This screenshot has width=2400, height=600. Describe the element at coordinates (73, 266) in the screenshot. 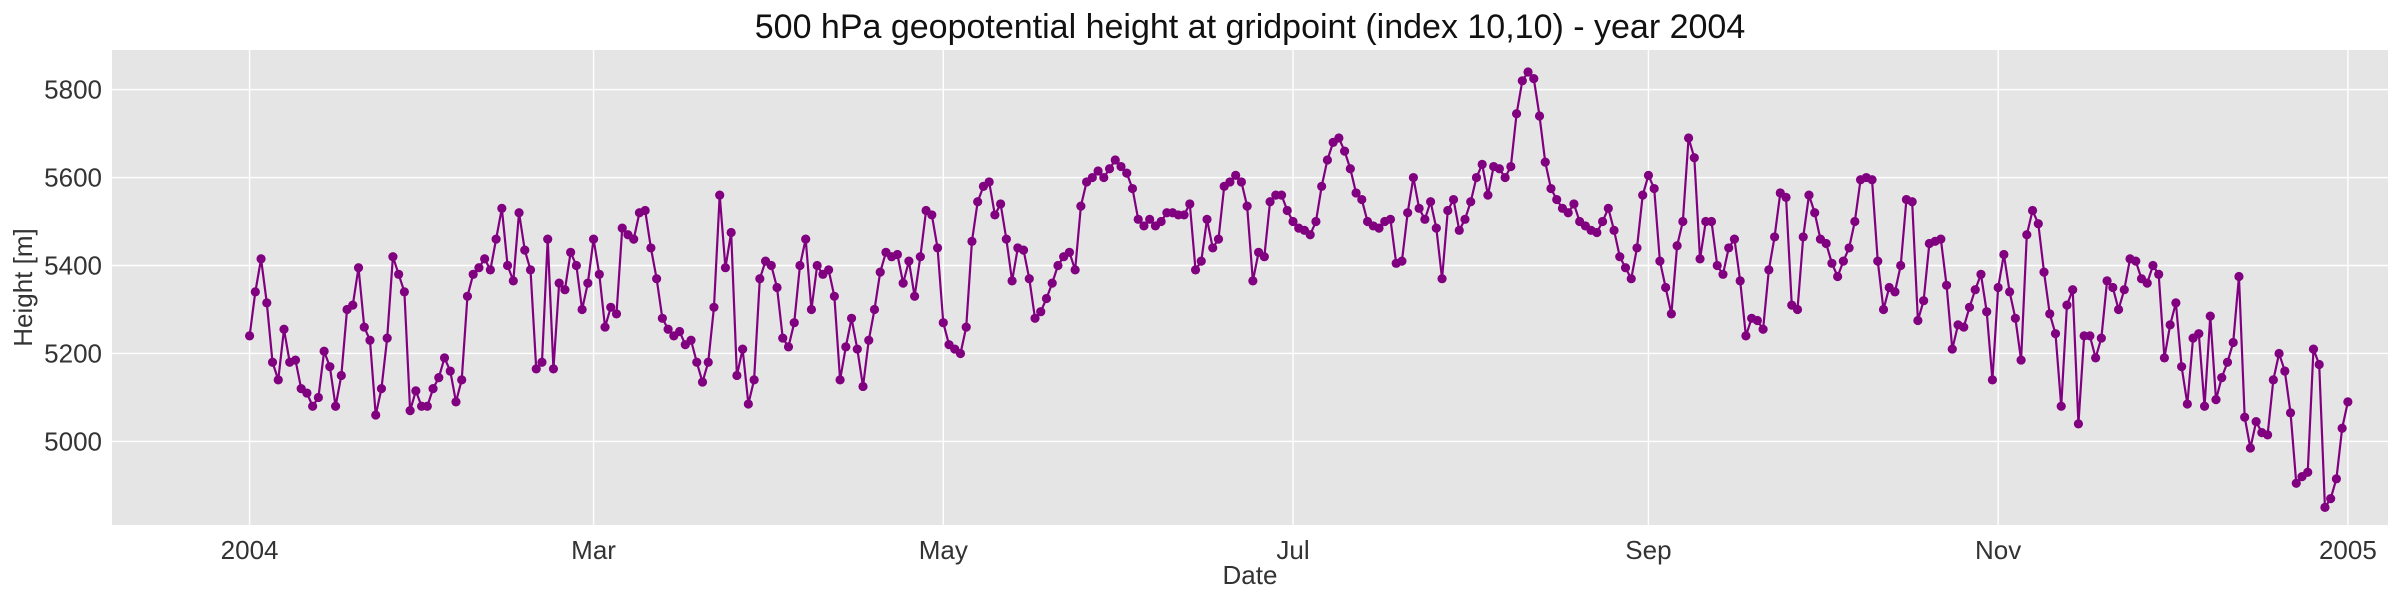

I see `y-tick-label: 5400` at that location.